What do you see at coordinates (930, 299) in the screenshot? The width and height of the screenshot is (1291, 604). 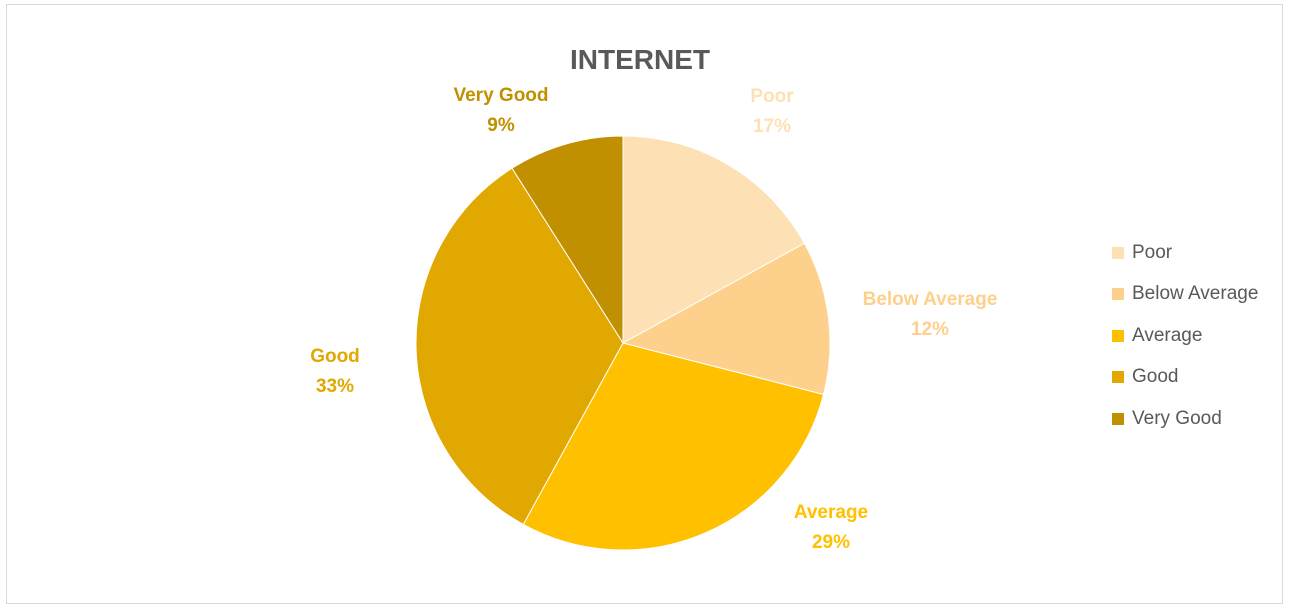 I see `data-label-category: Below Average` at bounding box center [930, 299].